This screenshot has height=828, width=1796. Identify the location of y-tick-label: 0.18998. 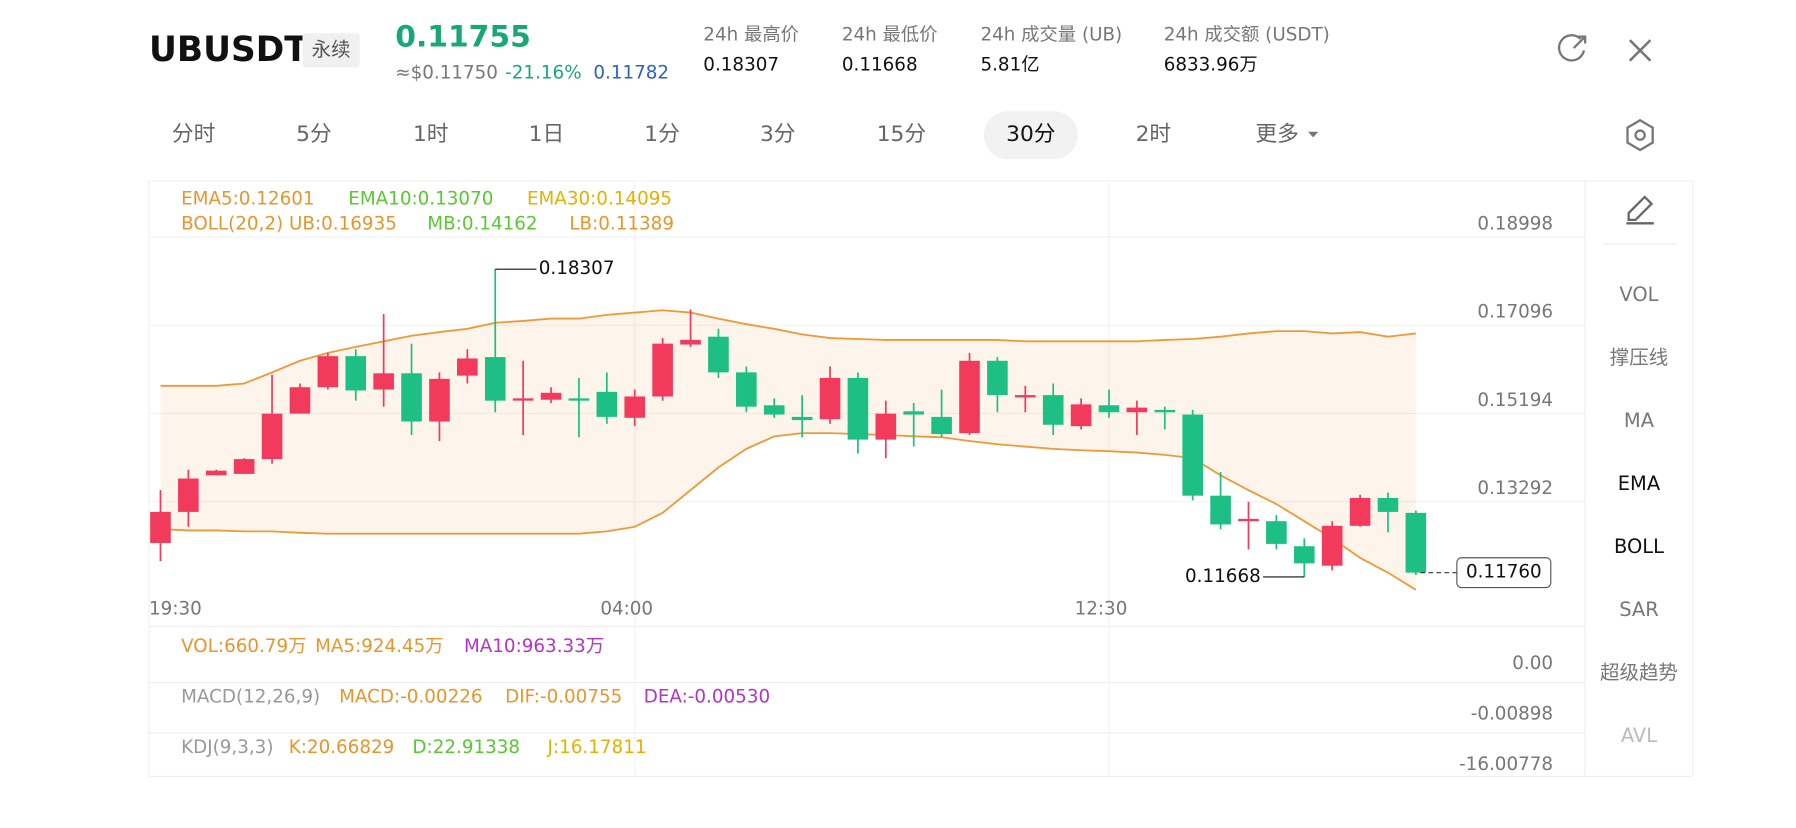
(1515, 224).